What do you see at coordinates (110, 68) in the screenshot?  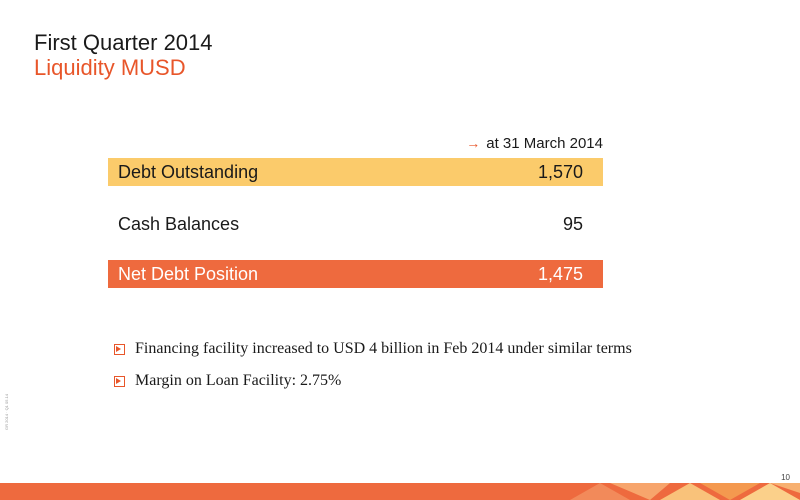 I see `page-subtitle: Liquidity MUSD` at bounding box center [110, 68].